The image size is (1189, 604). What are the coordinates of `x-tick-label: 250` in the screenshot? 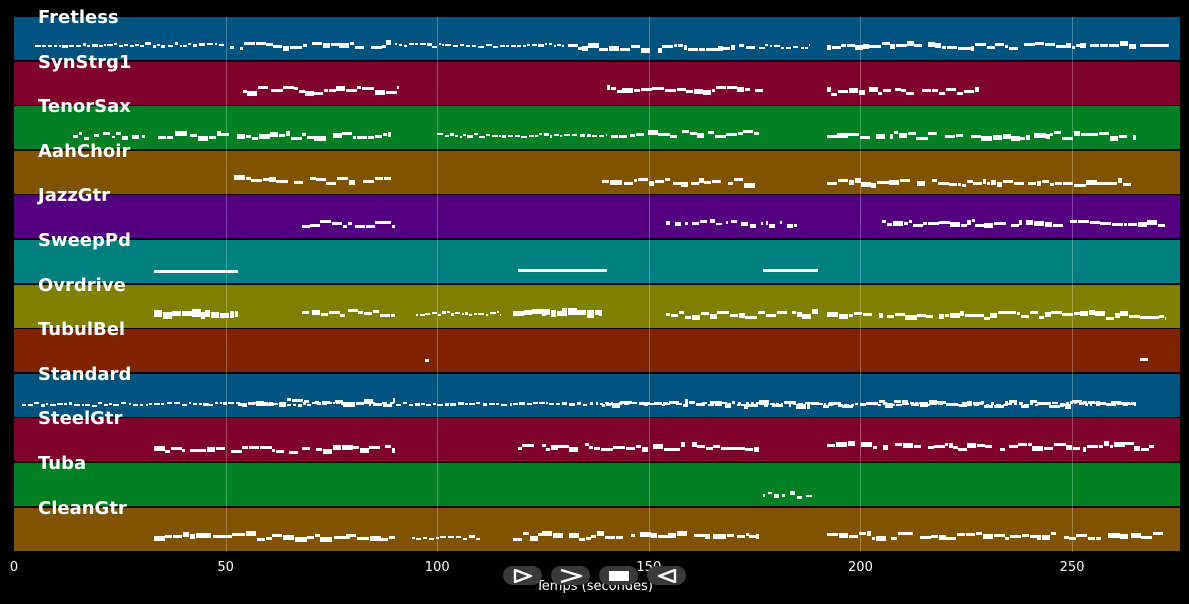 It's located at (1072, 567).